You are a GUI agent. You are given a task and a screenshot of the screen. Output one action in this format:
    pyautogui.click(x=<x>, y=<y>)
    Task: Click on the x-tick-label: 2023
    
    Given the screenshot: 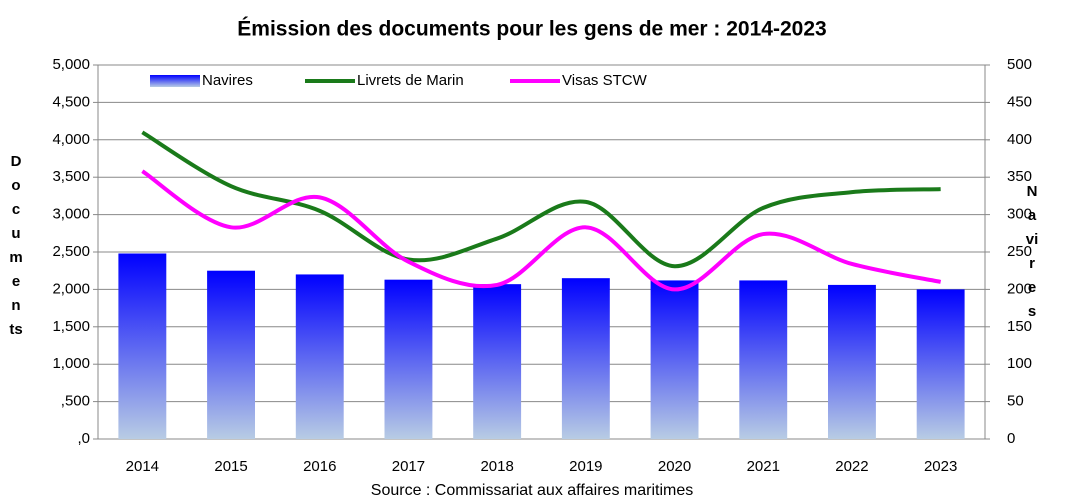 What is the action you would take?
    pyautogui.click(x=940, y=466)
    